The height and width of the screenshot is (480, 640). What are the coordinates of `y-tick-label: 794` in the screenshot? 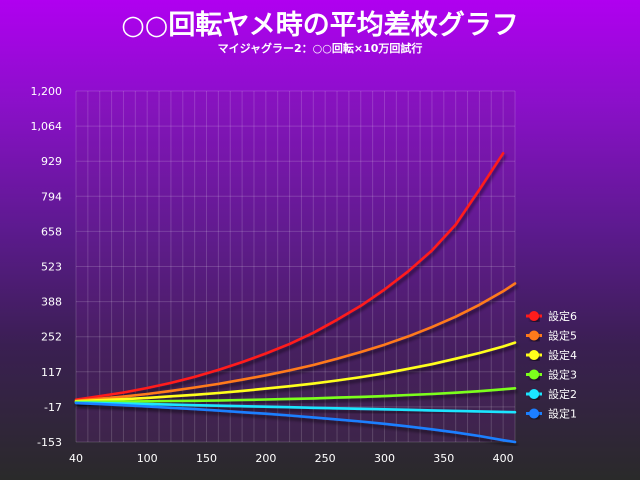 It's located at (51, 196).